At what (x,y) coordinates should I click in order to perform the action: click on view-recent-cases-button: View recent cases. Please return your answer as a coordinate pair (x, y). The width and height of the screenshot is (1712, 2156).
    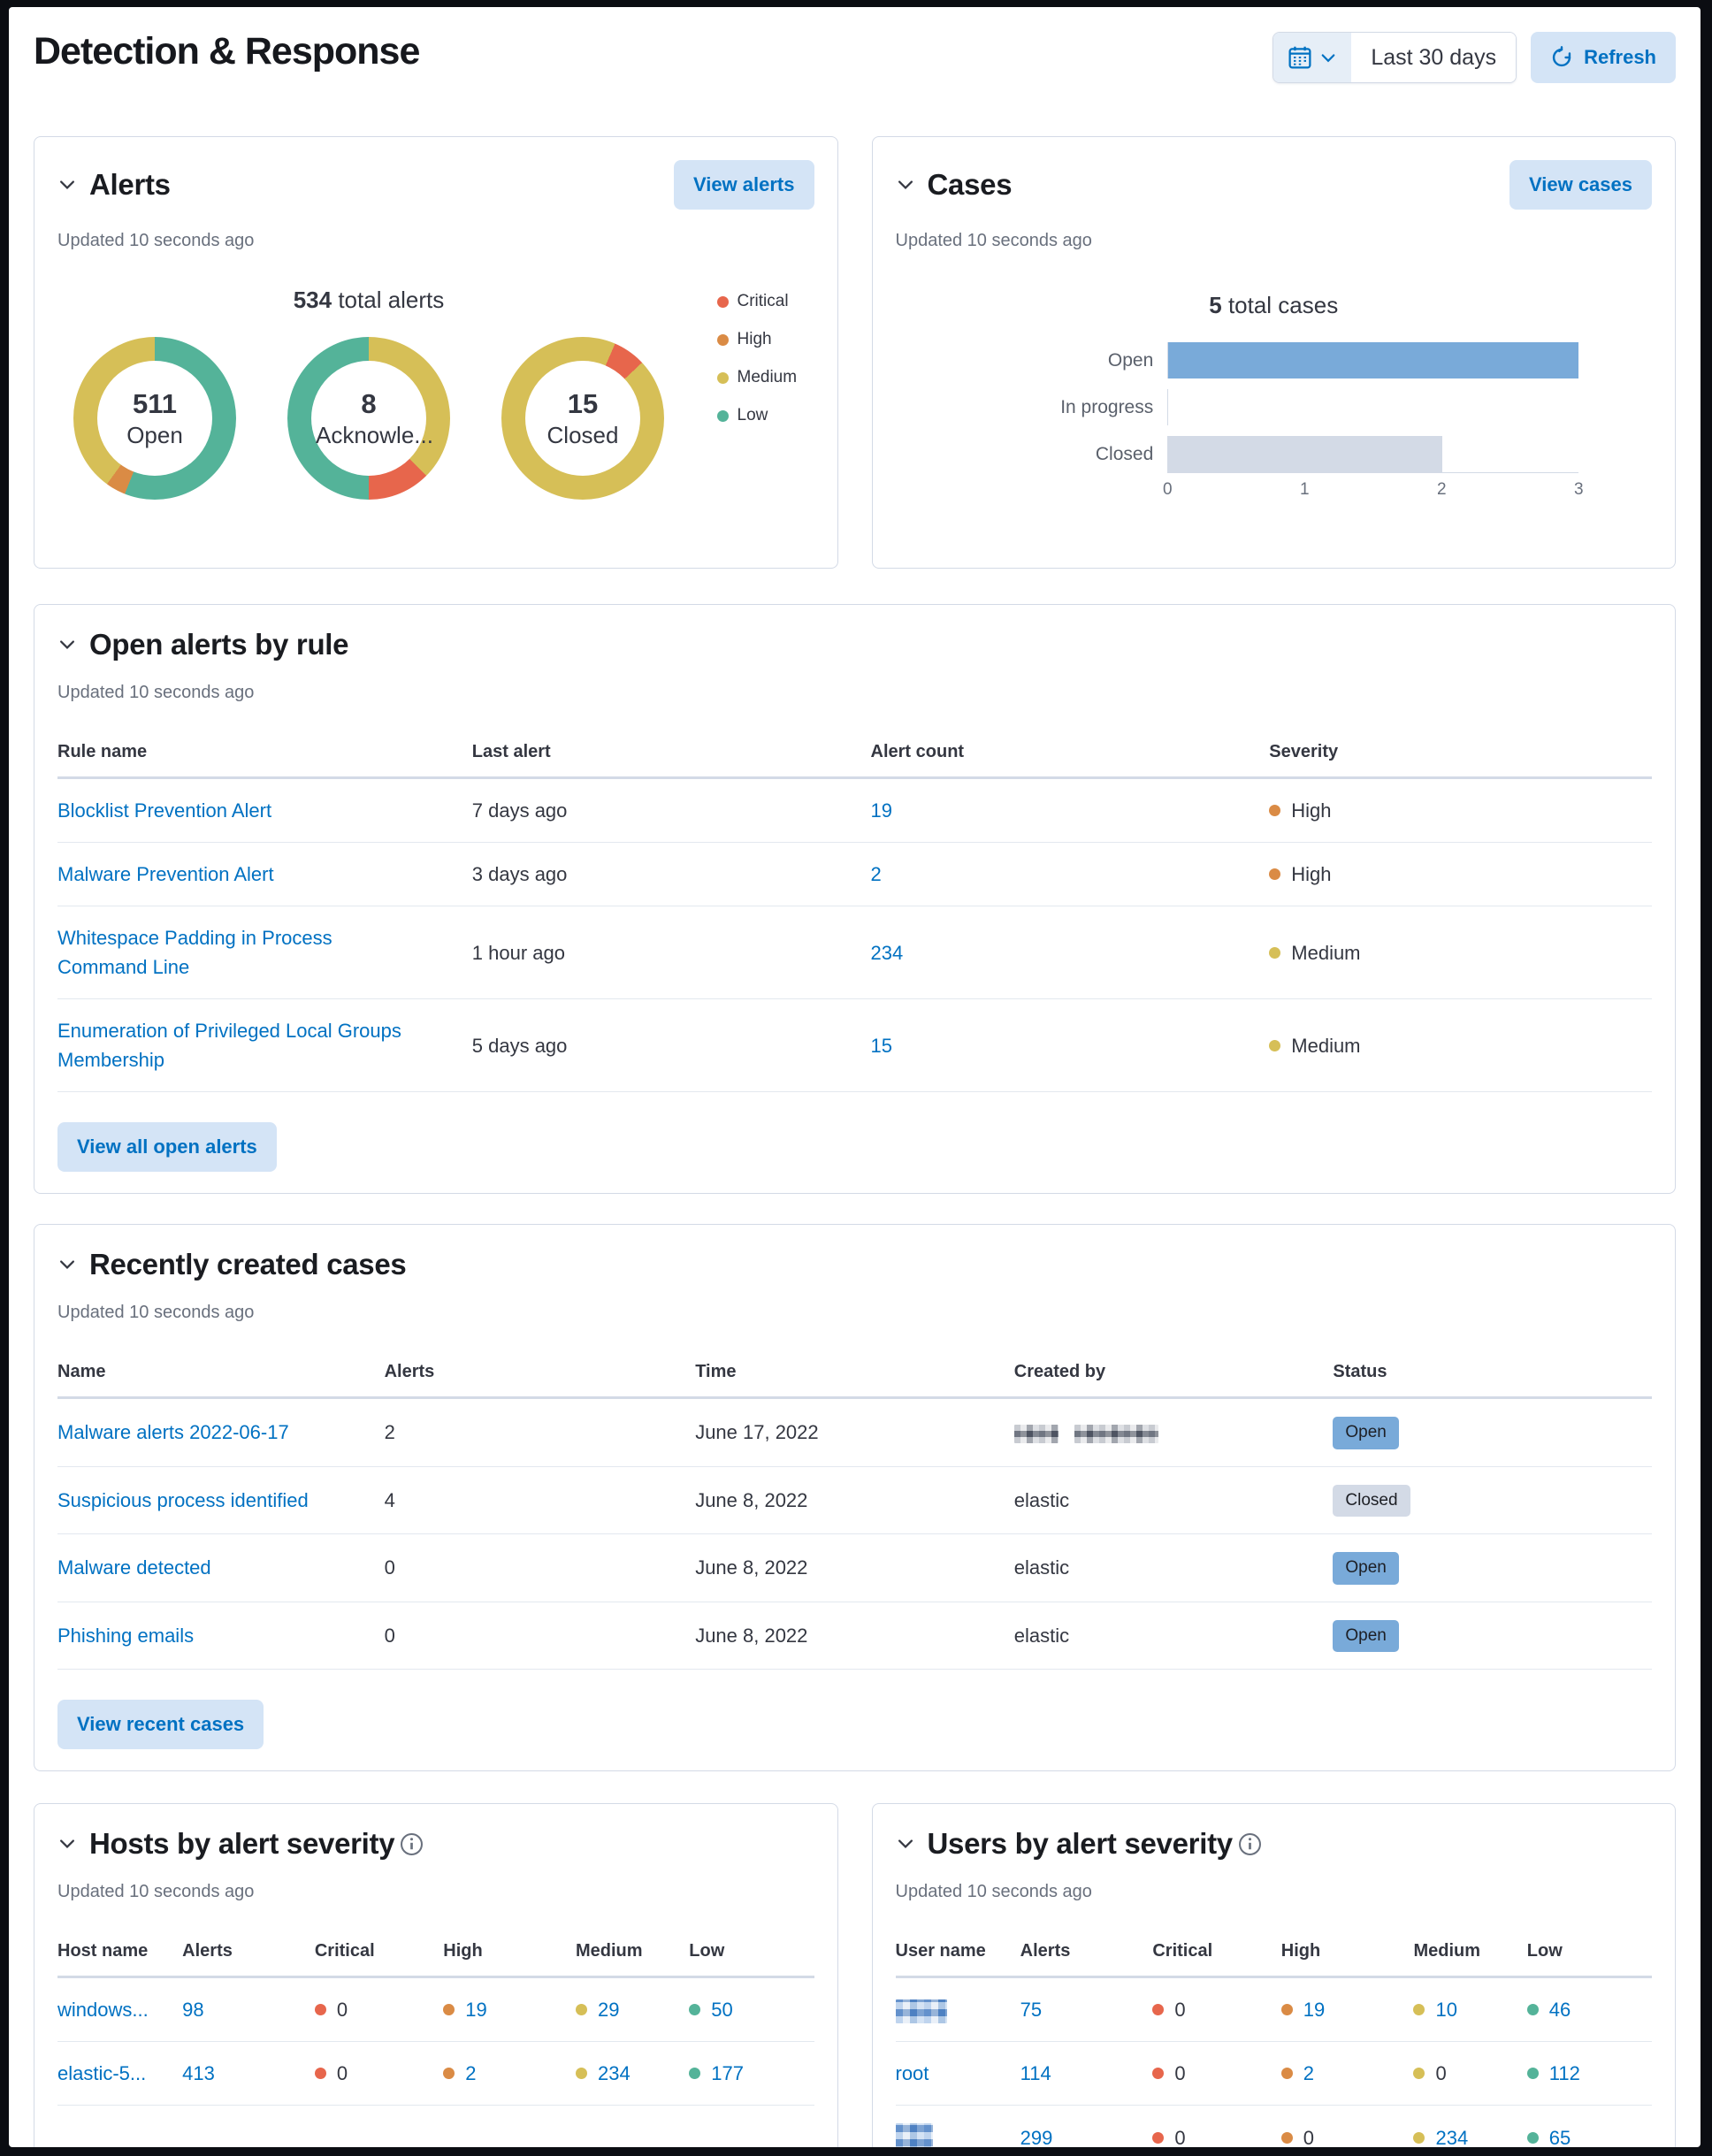
    Looking at the image, I should click on (160, 1724).